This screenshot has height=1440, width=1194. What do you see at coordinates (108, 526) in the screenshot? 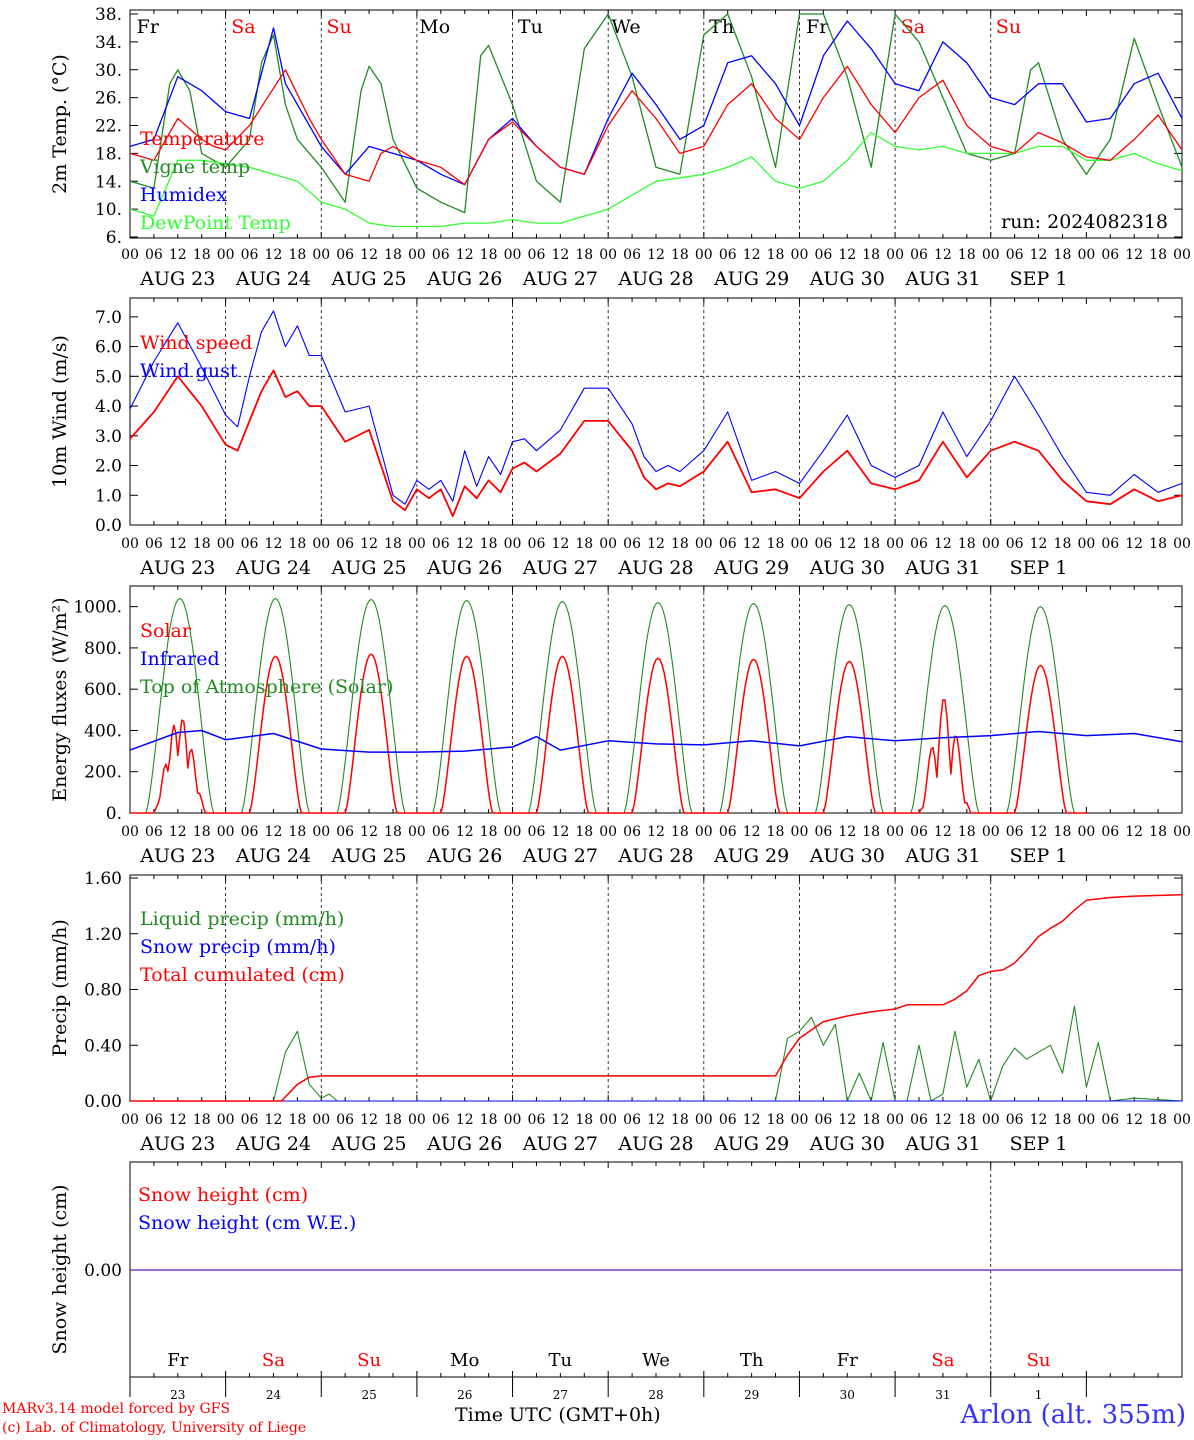
I see `y-tick-label: 0.0` at bounding box center [108, 526].